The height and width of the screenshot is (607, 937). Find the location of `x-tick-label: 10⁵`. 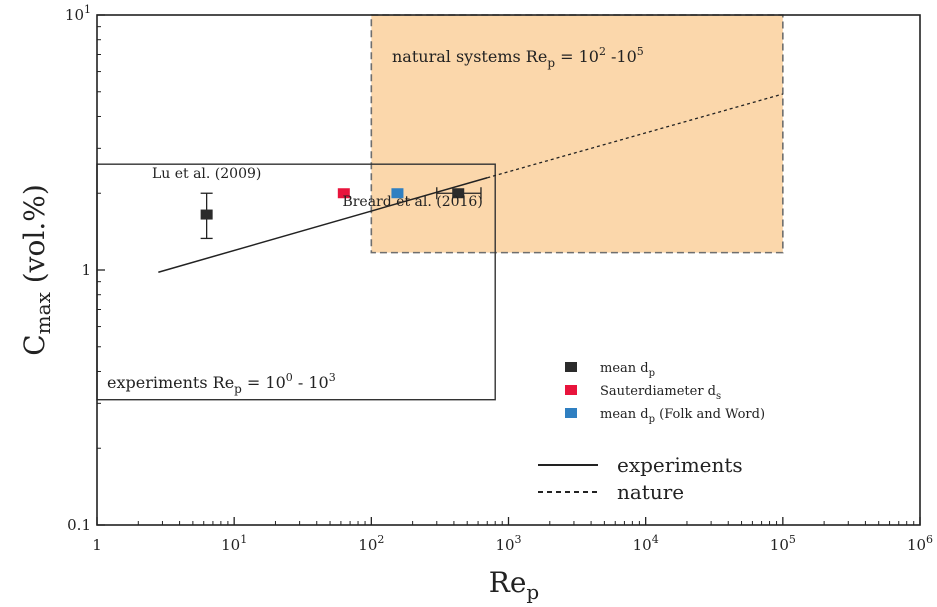

x-tick-label: 10⁵ is located at coordinates (783, 543).